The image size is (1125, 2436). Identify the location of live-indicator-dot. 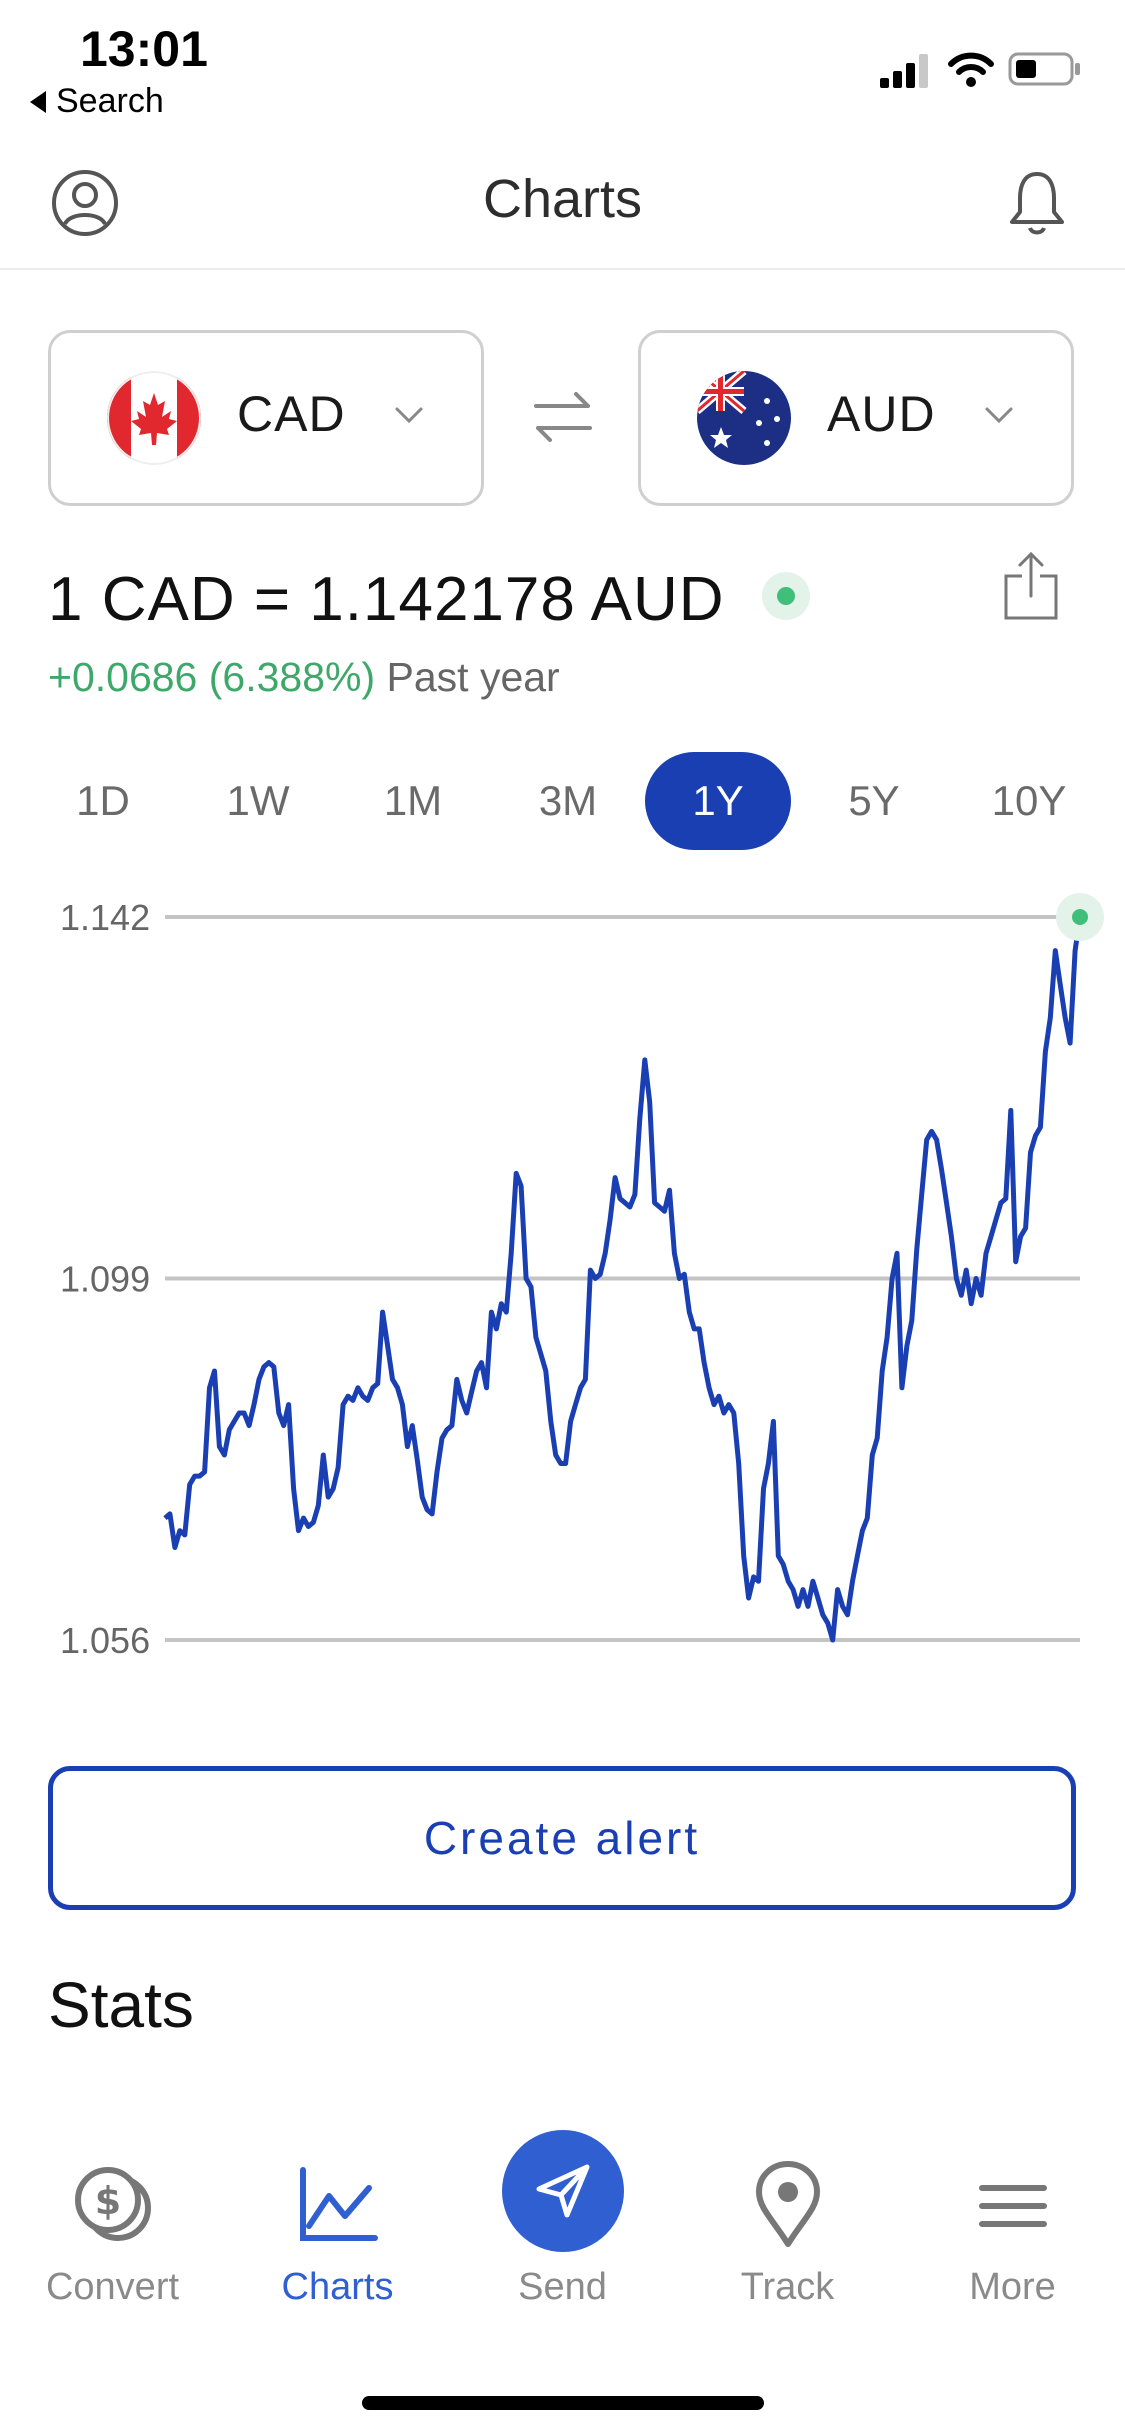
(786, 596).